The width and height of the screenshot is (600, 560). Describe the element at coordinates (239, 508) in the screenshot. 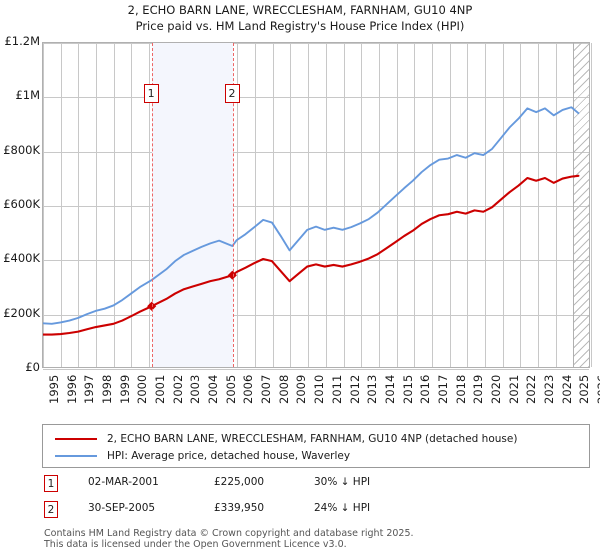

I see `transaction-price-2: £339,950` at that location.